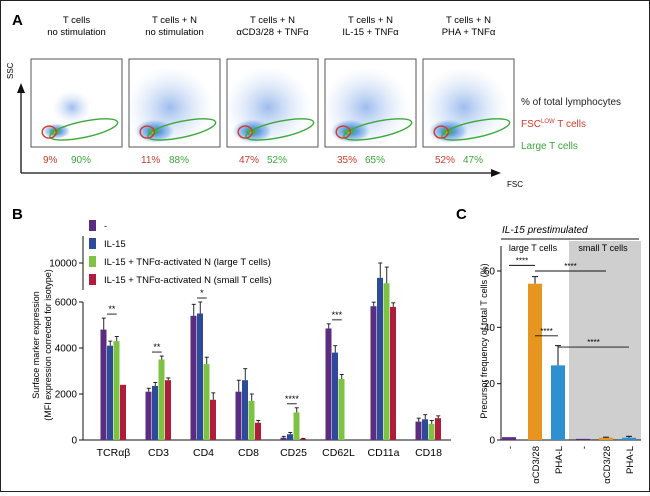  I want to click on panel-c-ylabel: Precursor frequency of total T cells (%), so click(484, 340).